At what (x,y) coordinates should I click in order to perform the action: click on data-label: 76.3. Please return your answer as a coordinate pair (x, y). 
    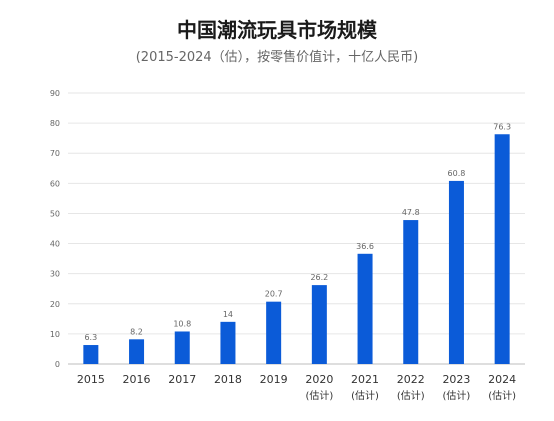
    Looking at the image, I should click on (502, 126).